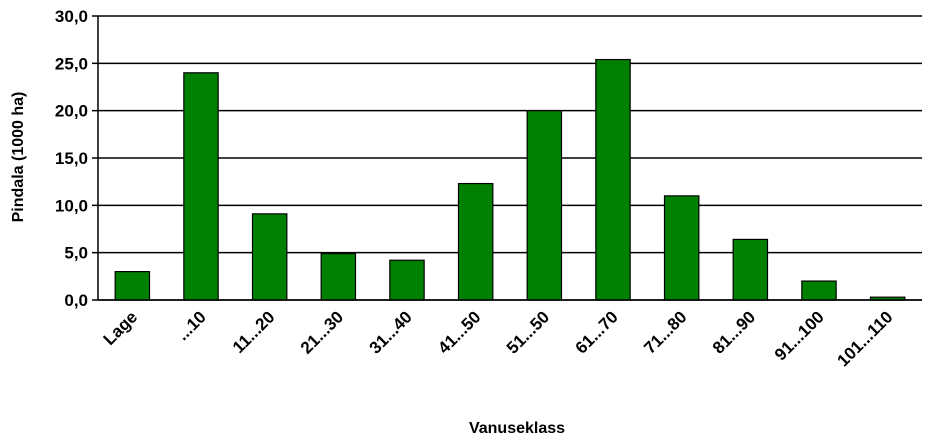 The image size is (930, 441). I want to click on x-tick-label: 11...20, so click(254, 332).